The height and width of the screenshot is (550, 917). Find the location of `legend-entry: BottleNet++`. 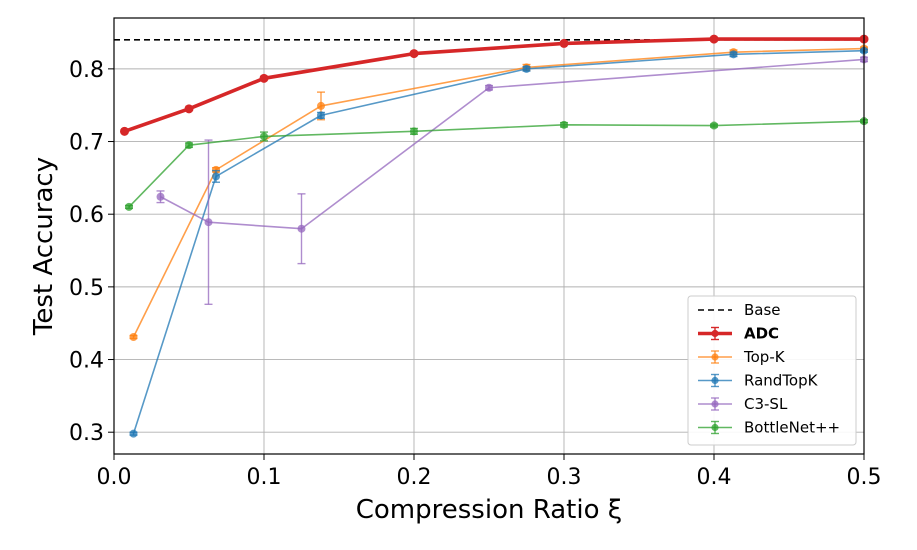

legend-entry: BottleNet++ is located at coordinates (769, 428).